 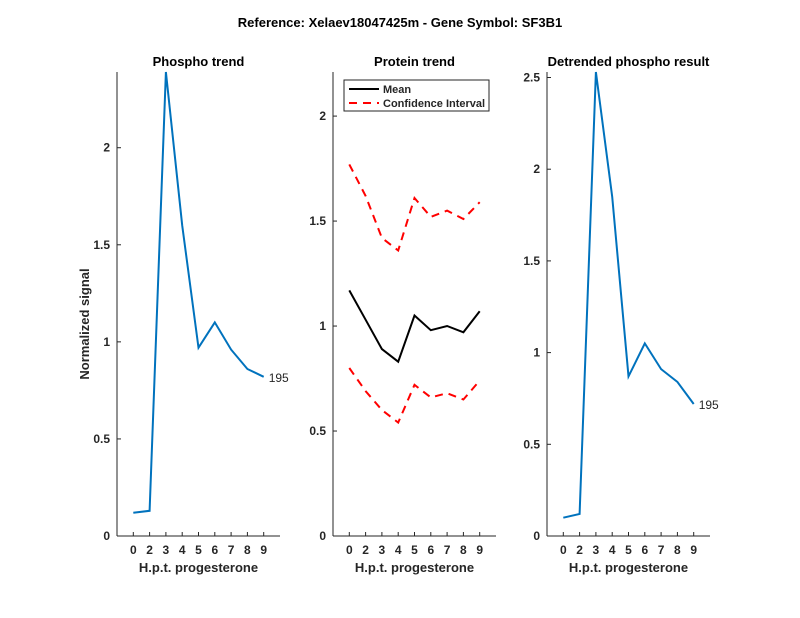 What do you see at coordinates (84, 323) in the screenshot?
I see `y-axis-label: Normalized signal` at bounding box center [84, 323].